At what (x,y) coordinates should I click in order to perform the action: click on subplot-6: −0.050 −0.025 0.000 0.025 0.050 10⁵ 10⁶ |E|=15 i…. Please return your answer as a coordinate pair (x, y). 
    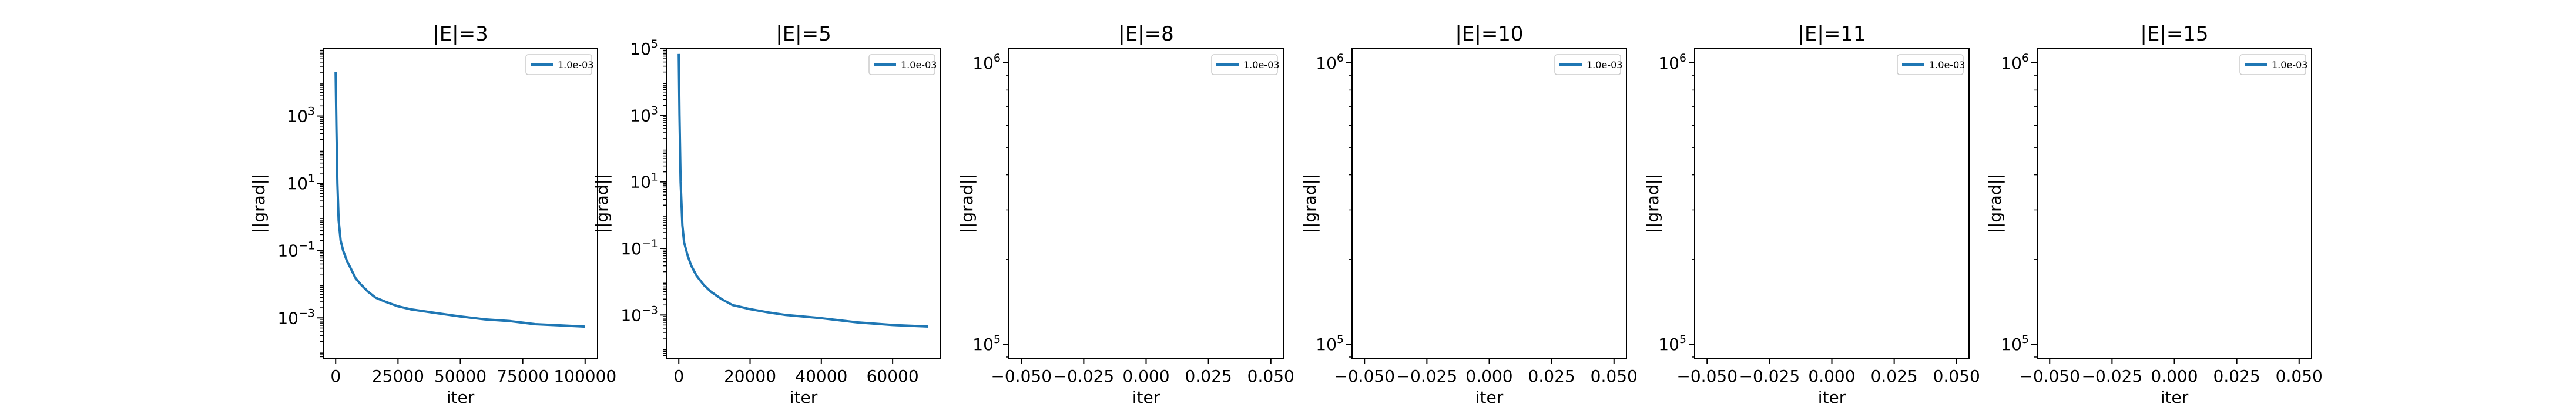
    Looking at the image, I should click on (2154, 215).